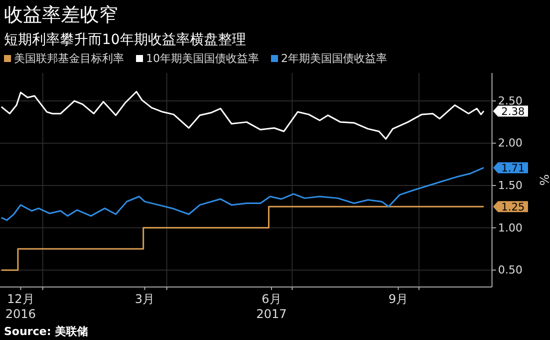 The image size is (550, 340). What do you see at coordinates (271, 306) in the screenshot?
I see `x-tick-label: 6月 2017` at bounding box center [271, 306].